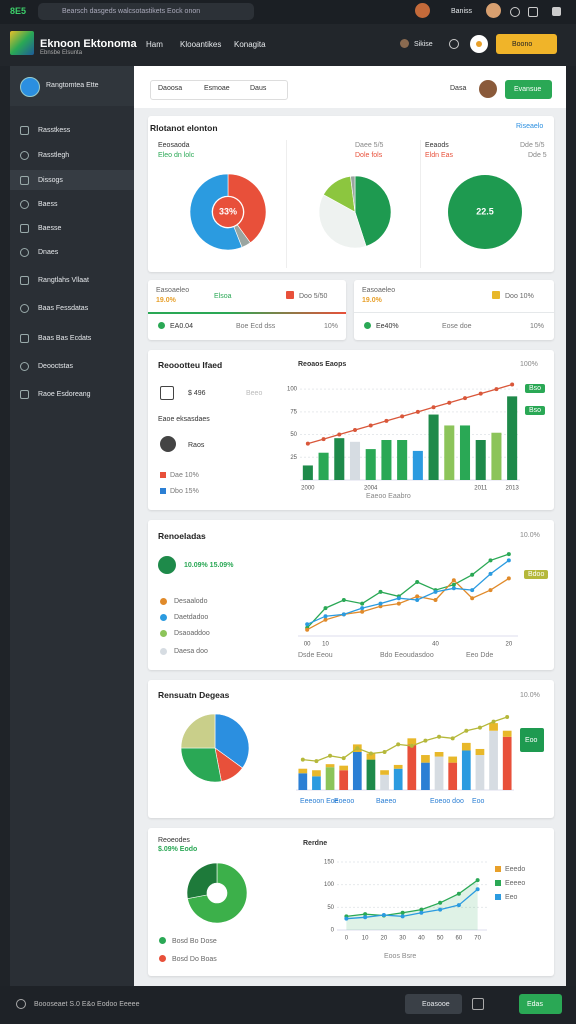  I want to click on active-item, so click(72, 180).